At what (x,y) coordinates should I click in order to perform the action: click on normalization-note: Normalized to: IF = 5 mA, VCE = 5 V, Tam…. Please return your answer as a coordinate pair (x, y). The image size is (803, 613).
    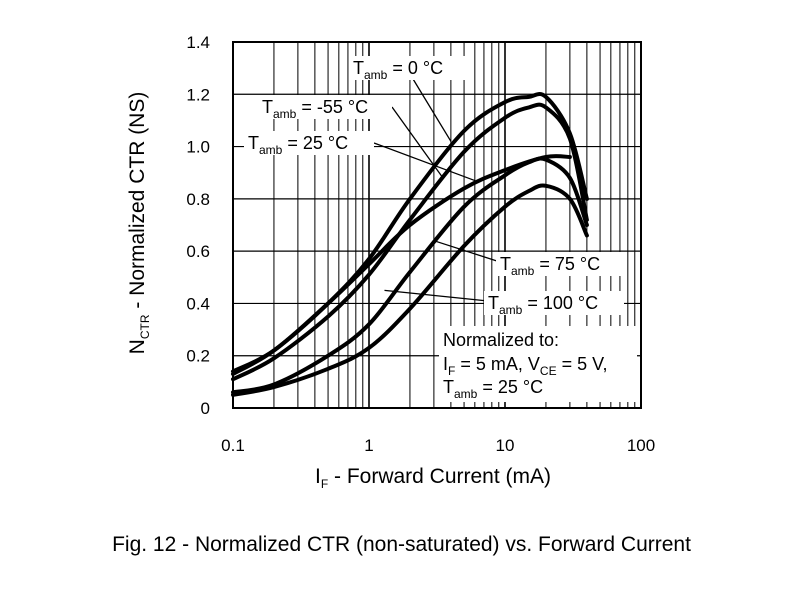
    Looking at the image, I should click on (538, 364).